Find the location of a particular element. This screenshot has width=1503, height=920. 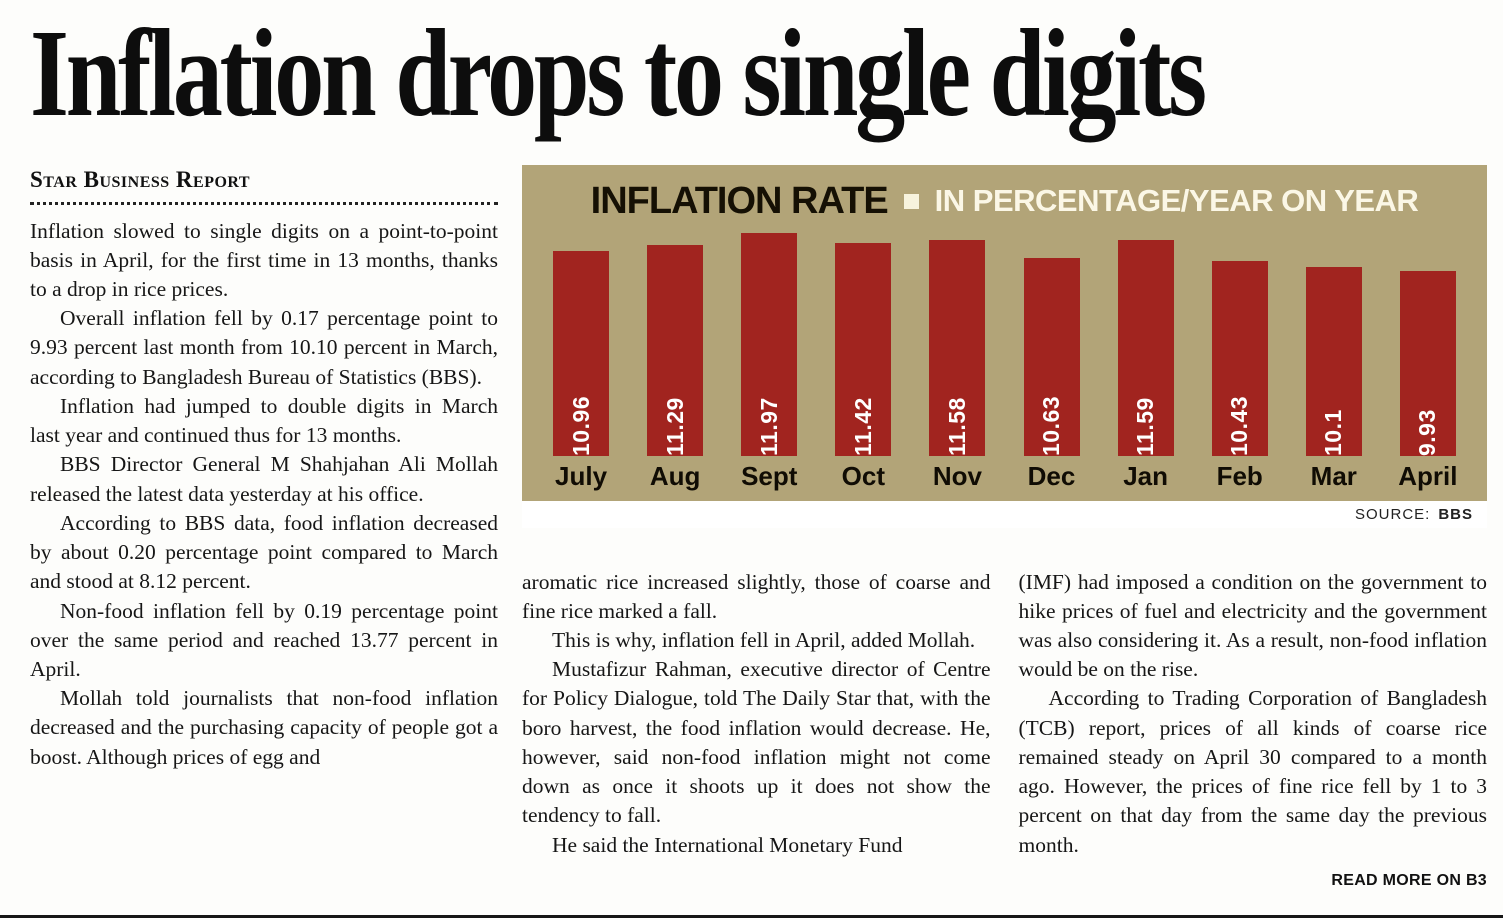

bar-value: 10.96 is located at coordinates (580, 425).